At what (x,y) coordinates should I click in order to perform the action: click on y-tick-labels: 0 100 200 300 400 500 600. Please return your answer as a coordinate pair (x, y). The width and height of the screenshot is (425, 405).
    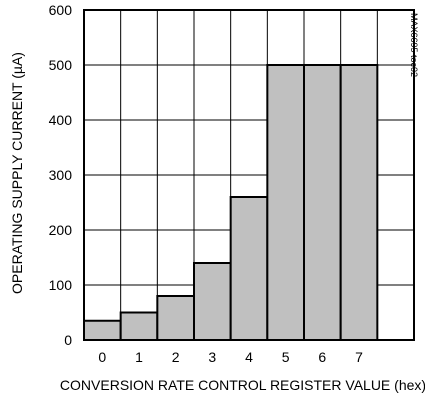
    Looking at the image, I should click on (61, 175).